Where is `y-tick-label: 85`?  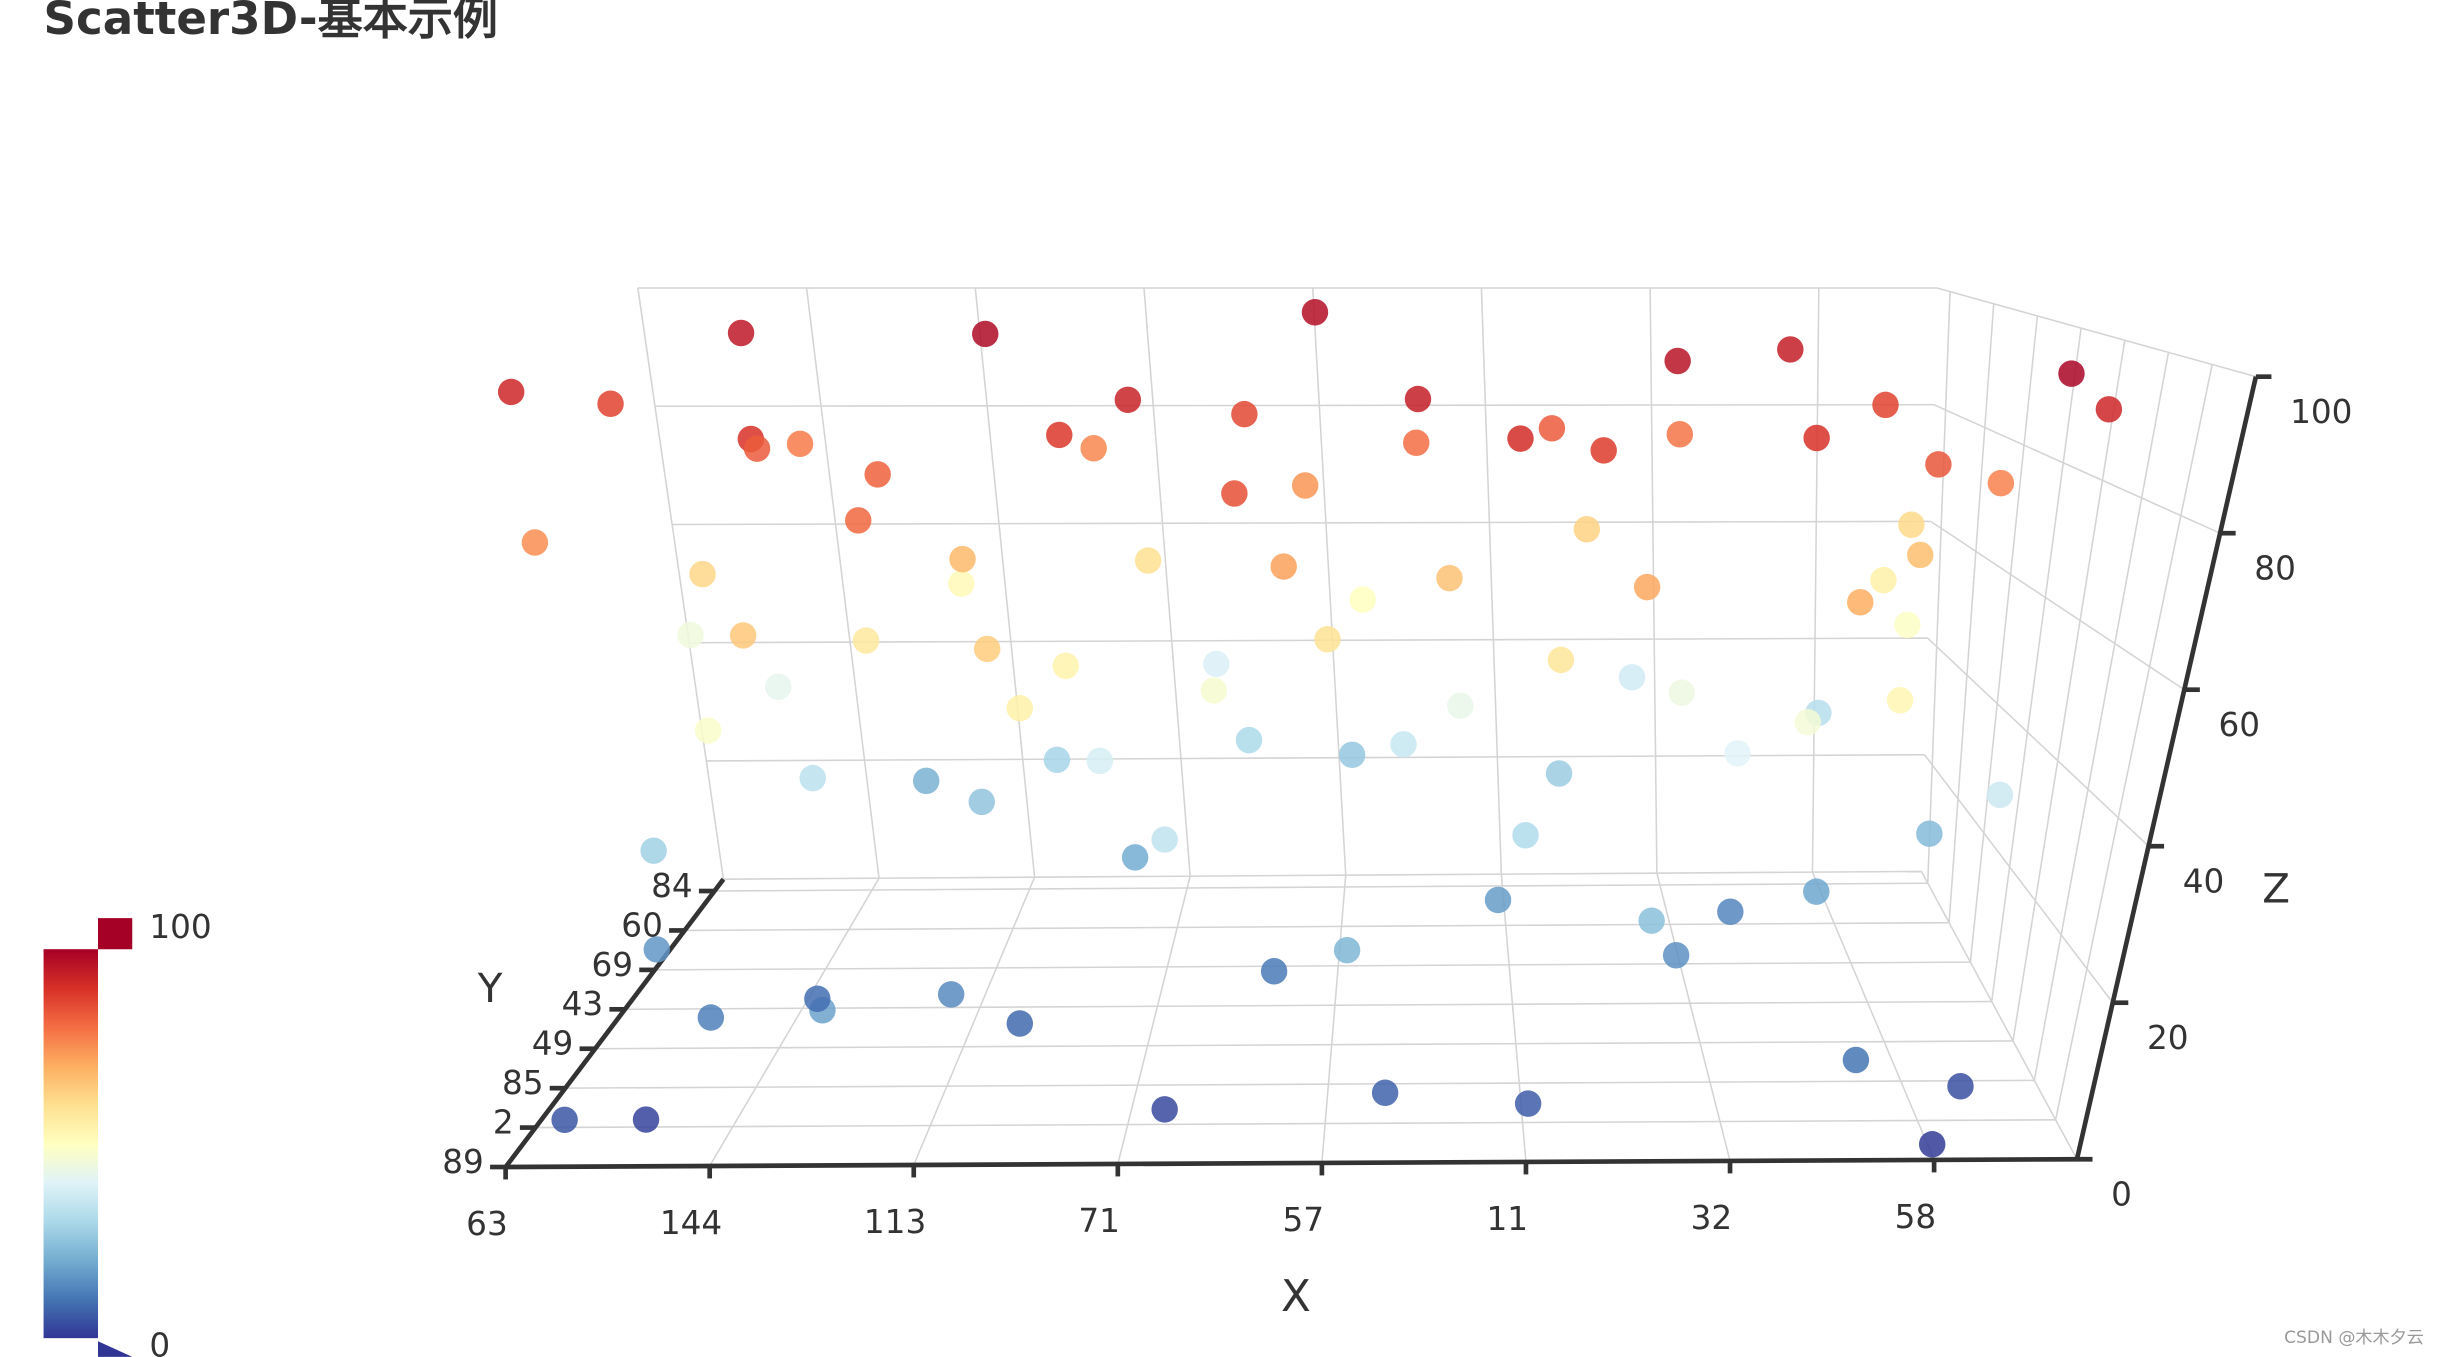
y-tick-label: 85 is located at coordinates (523, 1083).